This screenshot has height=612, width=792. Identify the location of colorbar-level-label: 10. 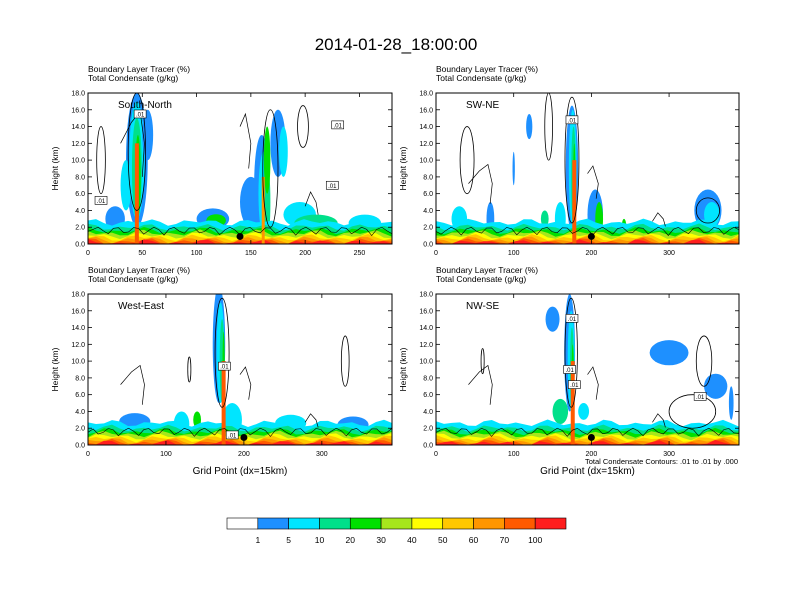
(320, 540).